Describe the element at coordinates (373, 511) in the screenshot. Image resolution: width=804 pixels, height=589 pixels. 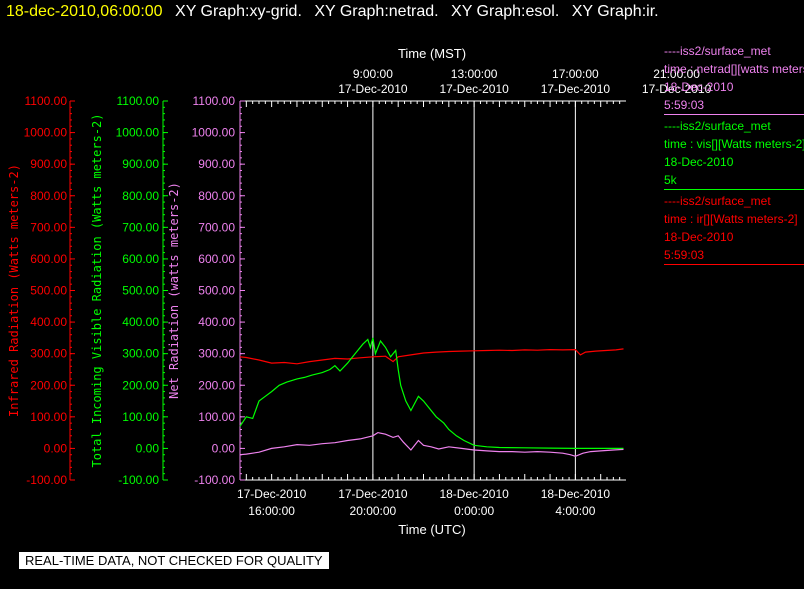
I see `x-tick-label-time: 20:00:00` at that location.